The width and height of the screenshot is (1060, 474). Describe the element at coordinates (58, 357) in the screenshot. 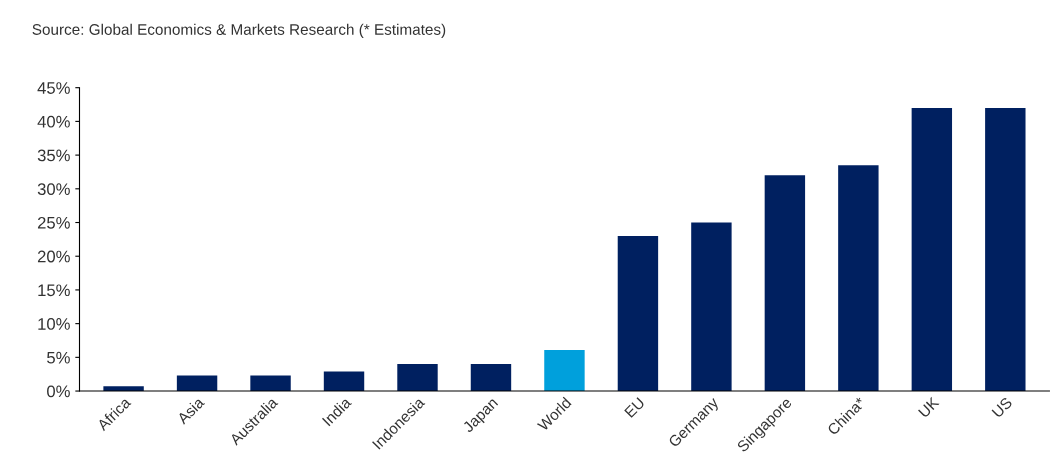

I see `y-tick-label: 5%` at that location.